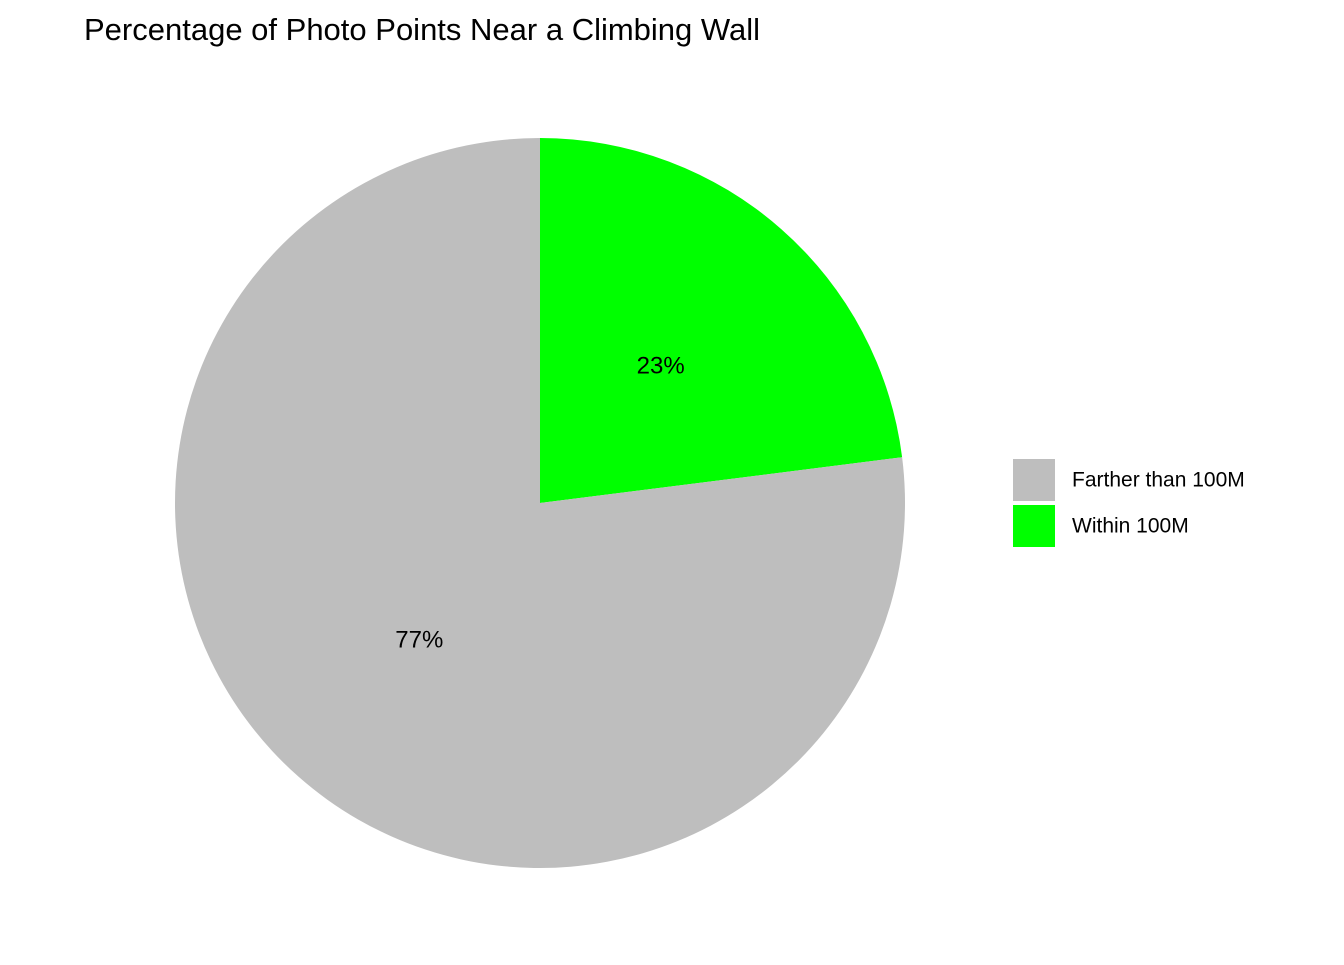  I want to click on pie-slice-within-100m, so click(721, 320).